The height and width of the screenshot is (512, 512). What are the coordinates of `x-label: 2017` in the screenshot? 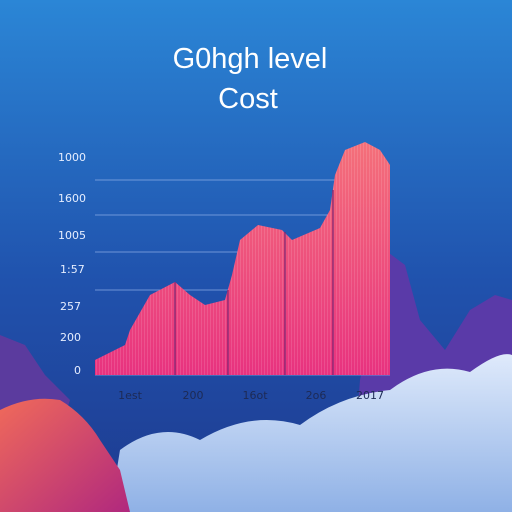 It's located at (370, 395).